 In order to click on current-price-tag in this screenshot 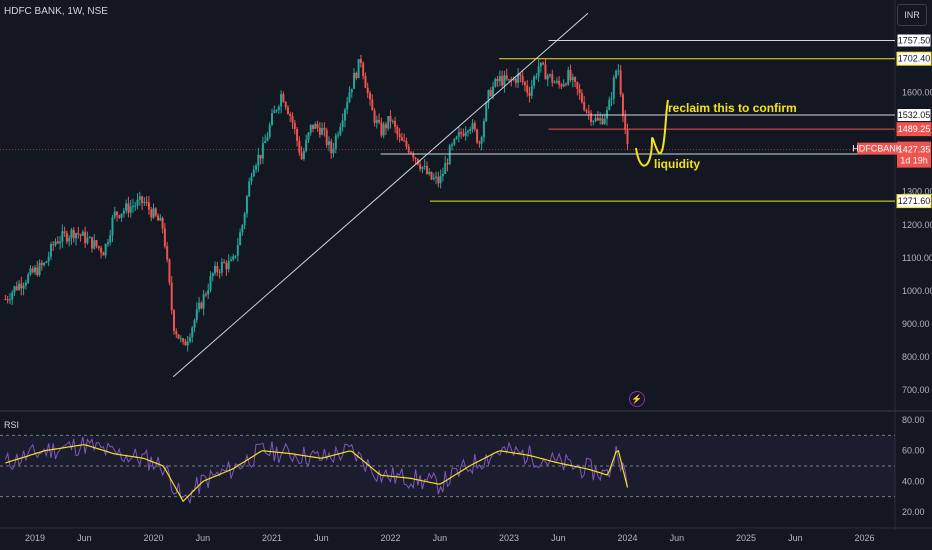, I will do `click(914, 154)`.